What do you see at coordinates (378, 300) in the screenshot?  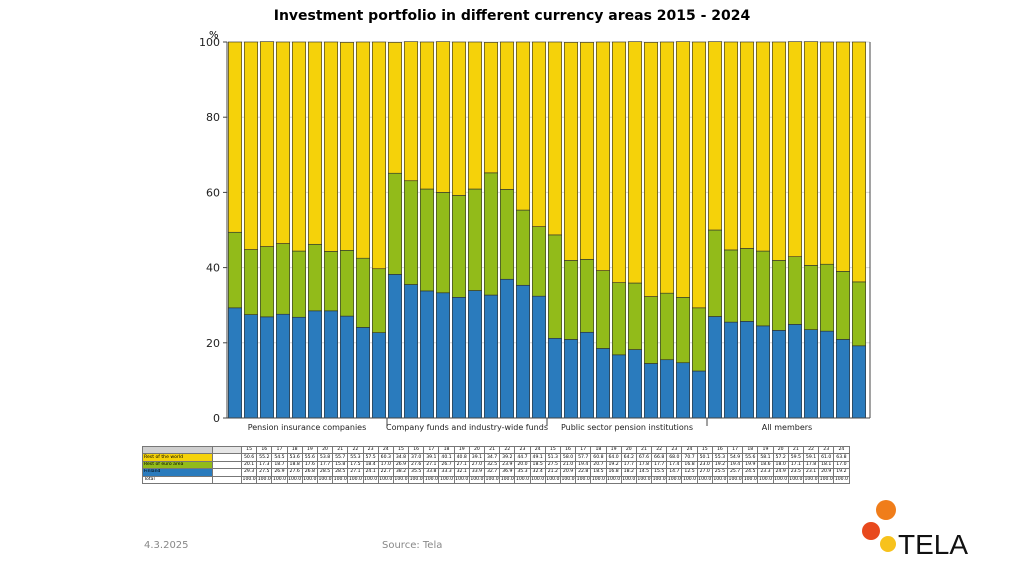 I see `bar-0-9-euro` at bounding box center [378, 300].